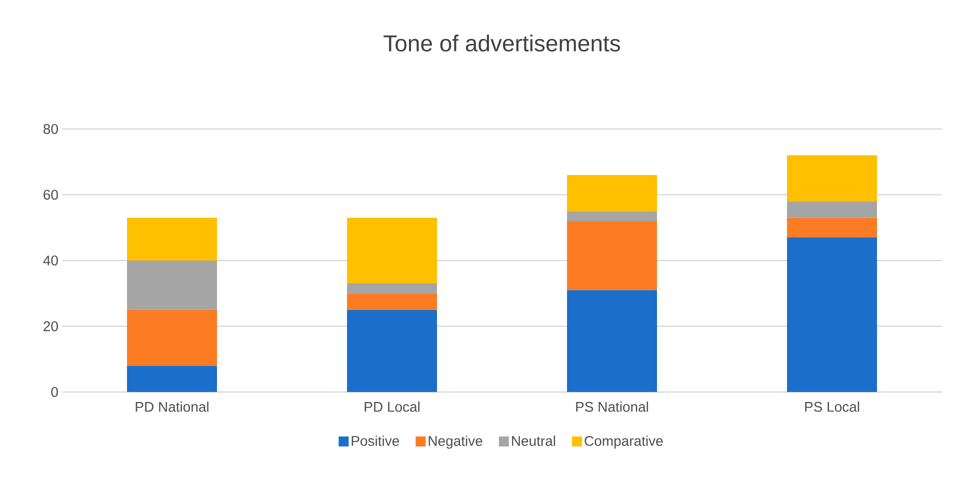 The width and height of the screenshot is (959, 498). What do you see at coordinates (54, 392) in the screenshot?
I see `y-tick-label: 0` at bounding box center [54, 392].